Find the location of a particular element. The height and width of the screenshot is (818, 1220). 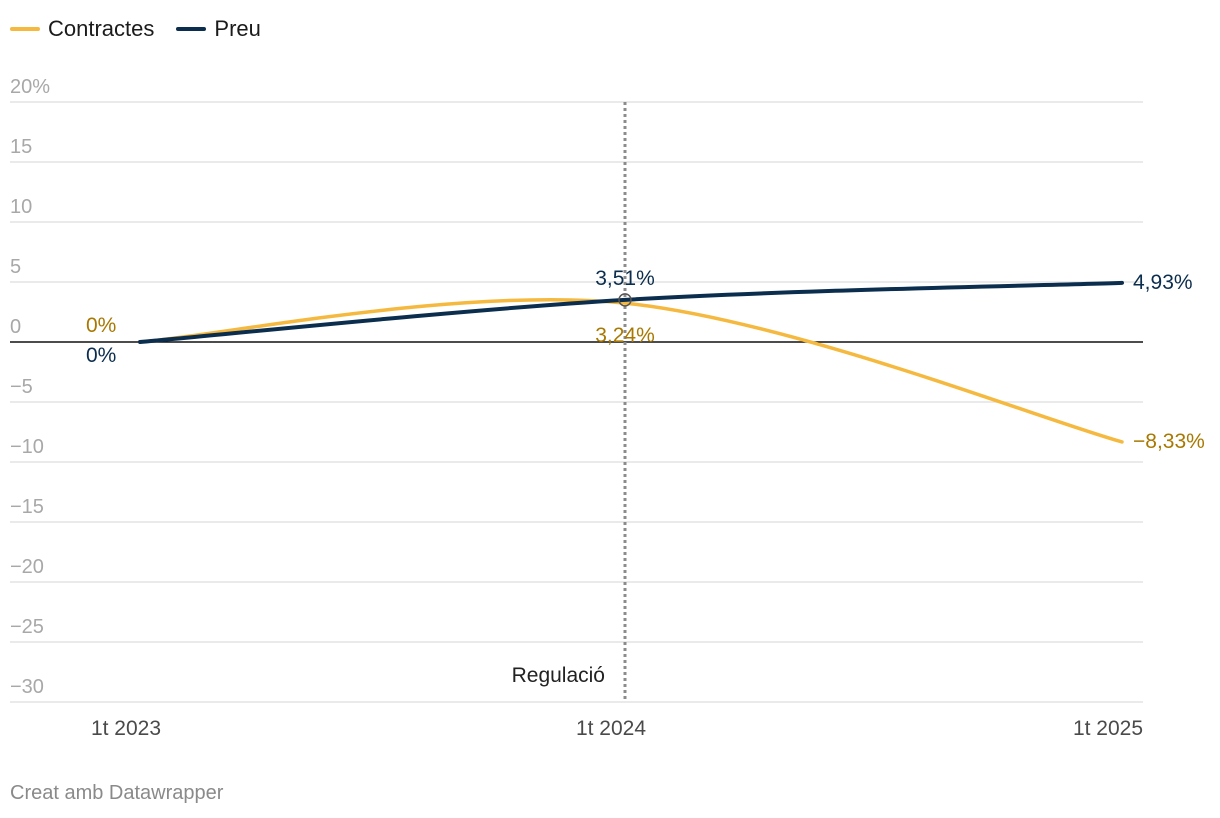

data-label: −8,33% is located at coordinates (1169, 441).